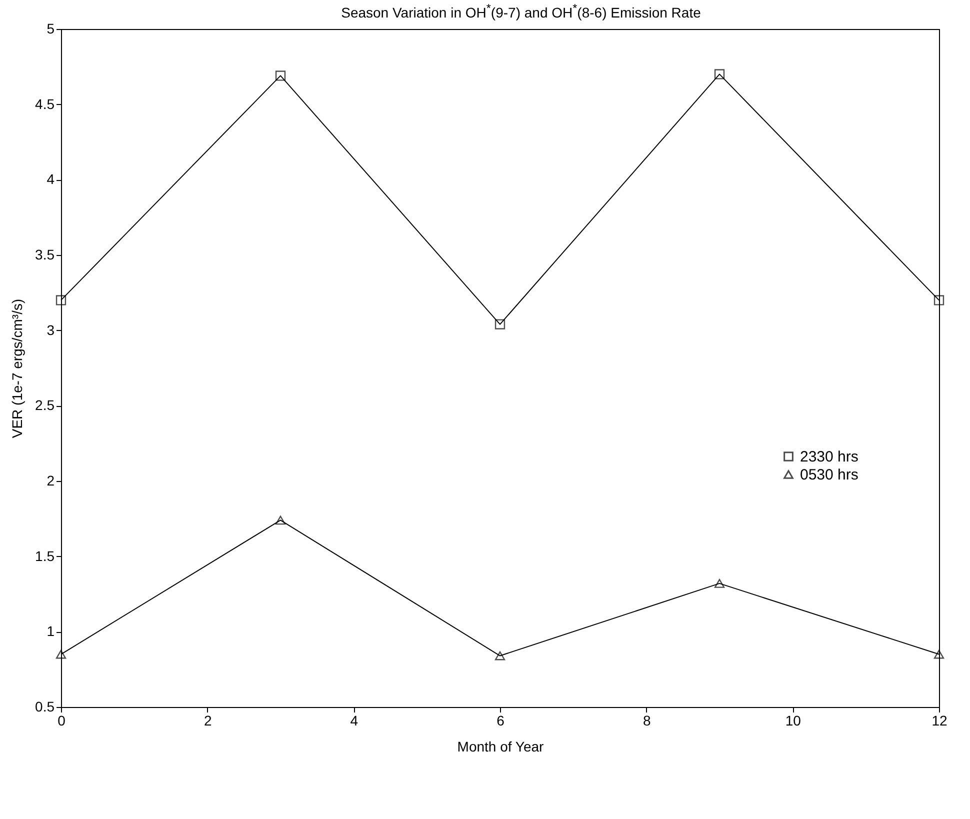 This screenshot has width=970, height=819. What do you see at coordinates (521, 11) in the screenshot?
I see `chart-title: Season Variation in OH$^{*}$(9-7) and OH$^{*}$(8-6) Emission Rate` at bounding box center [521, 11].